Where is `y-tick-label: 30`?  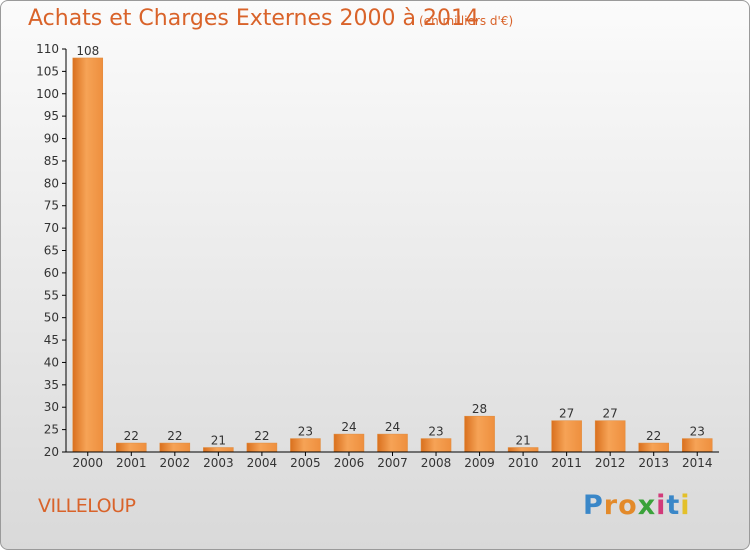
y-tick-label: 30 is located at coordinates (51, 407).